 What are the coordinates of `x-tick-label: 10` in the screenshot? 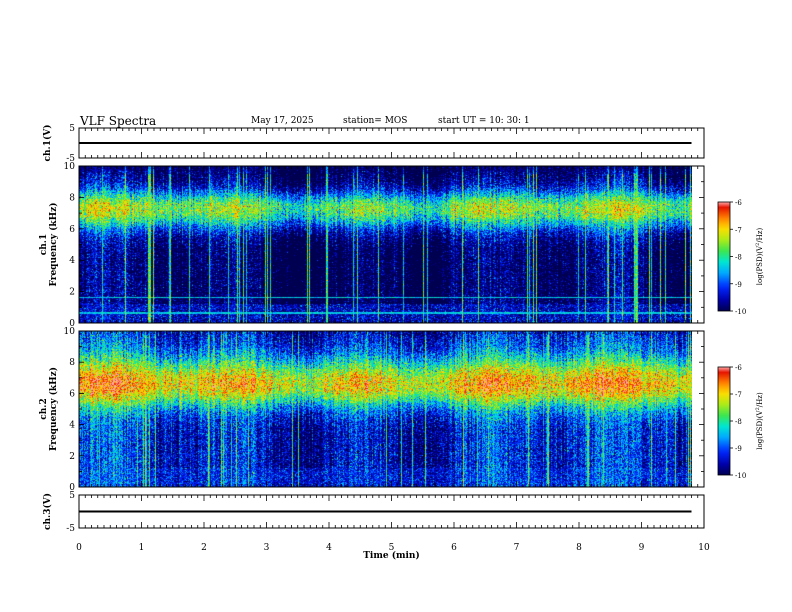 It's located at (704, 548).